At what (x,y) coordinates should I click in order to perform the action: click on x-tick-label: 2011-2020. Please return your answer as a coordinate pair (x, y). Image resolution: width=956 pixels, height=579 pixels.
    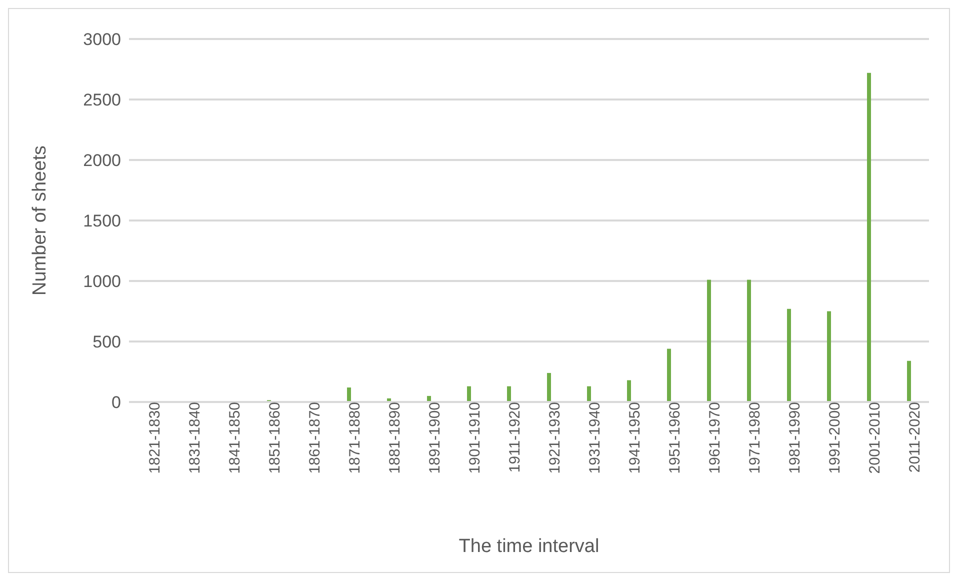
    Looking at the image, I should click on (915, 437).